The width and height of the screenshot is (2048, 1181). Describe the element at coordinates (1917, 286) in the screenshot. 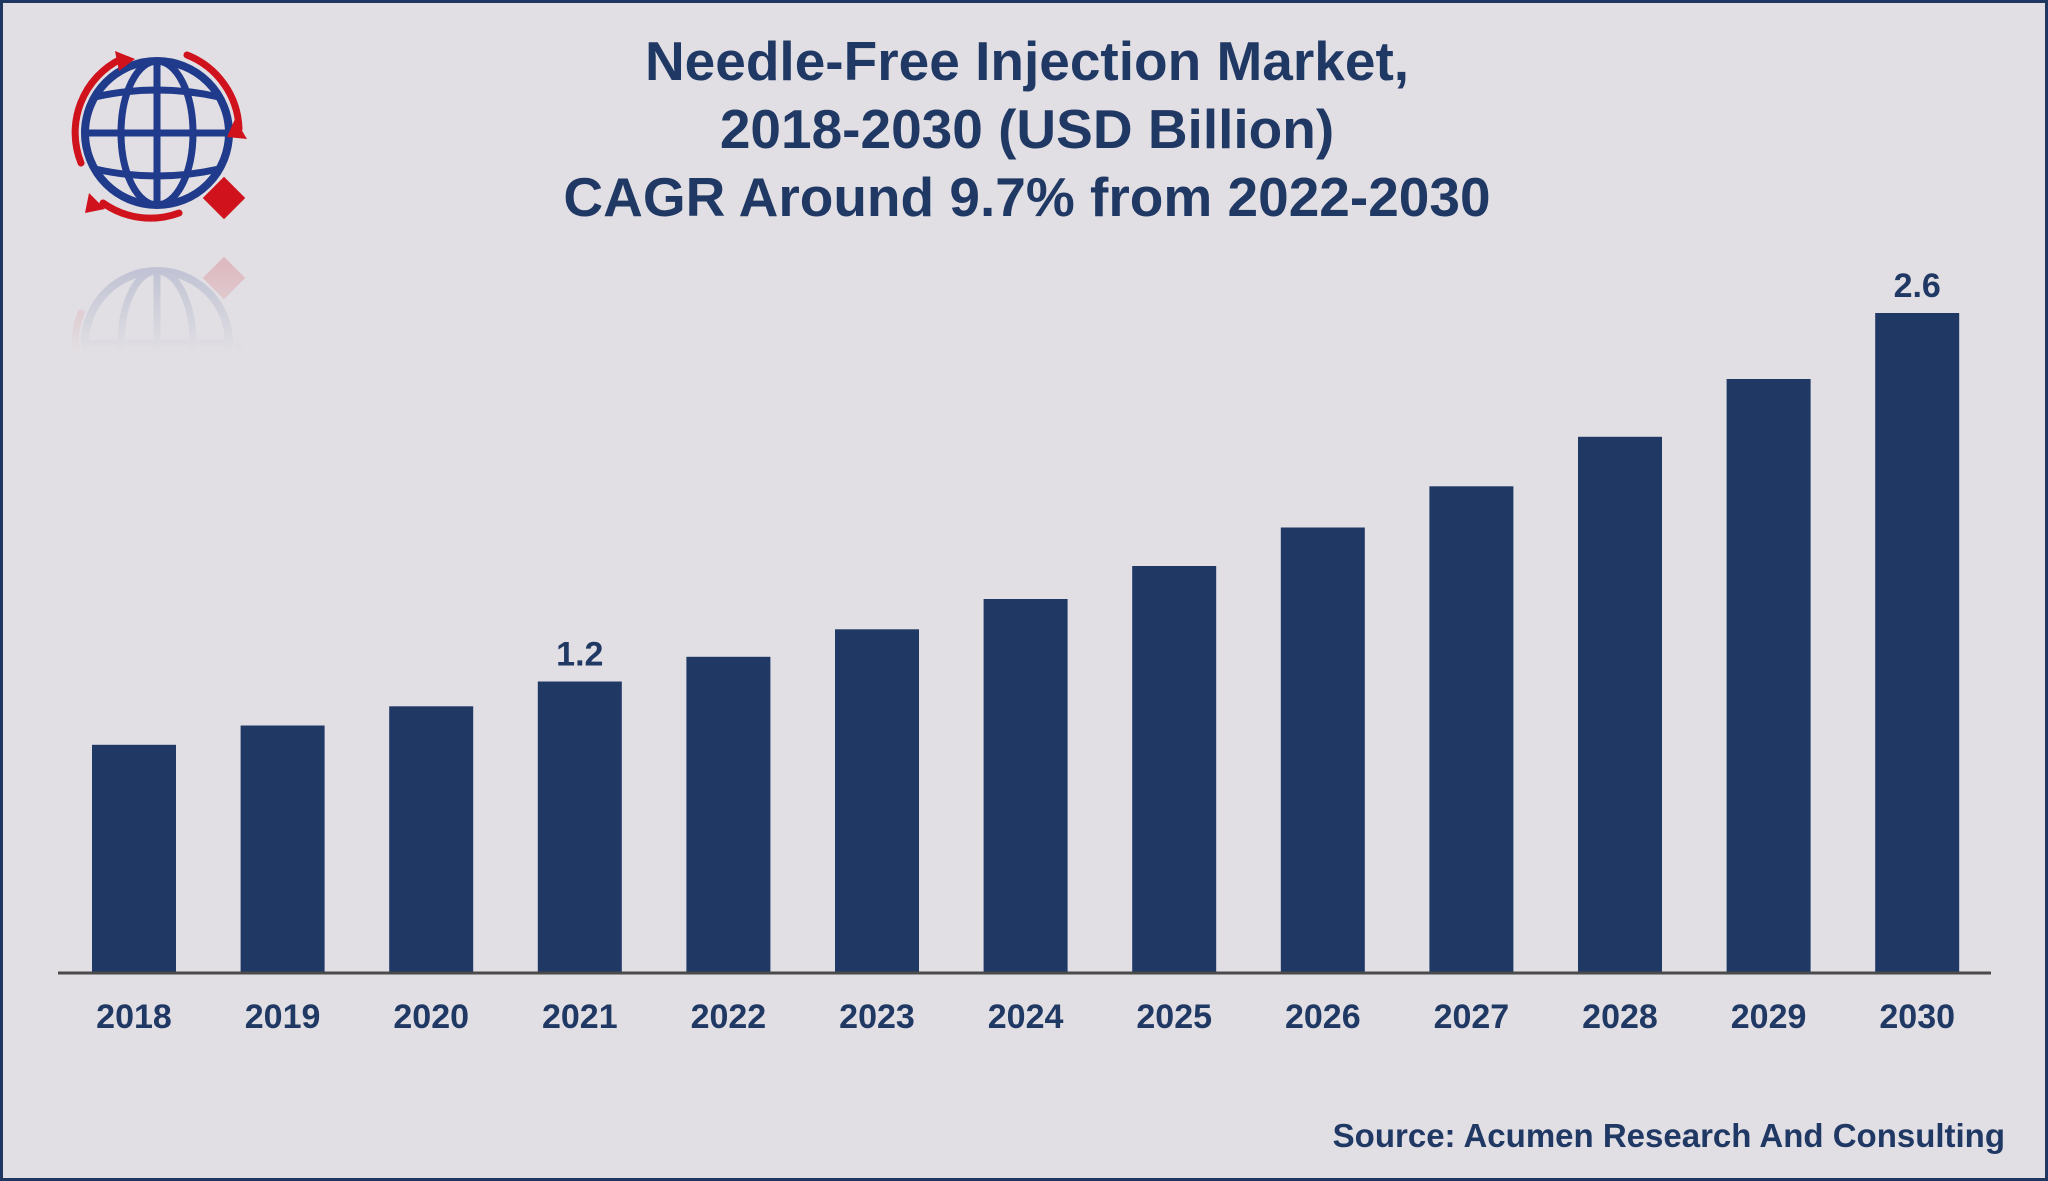

I see `data-label-2030: 2.6` at that location.